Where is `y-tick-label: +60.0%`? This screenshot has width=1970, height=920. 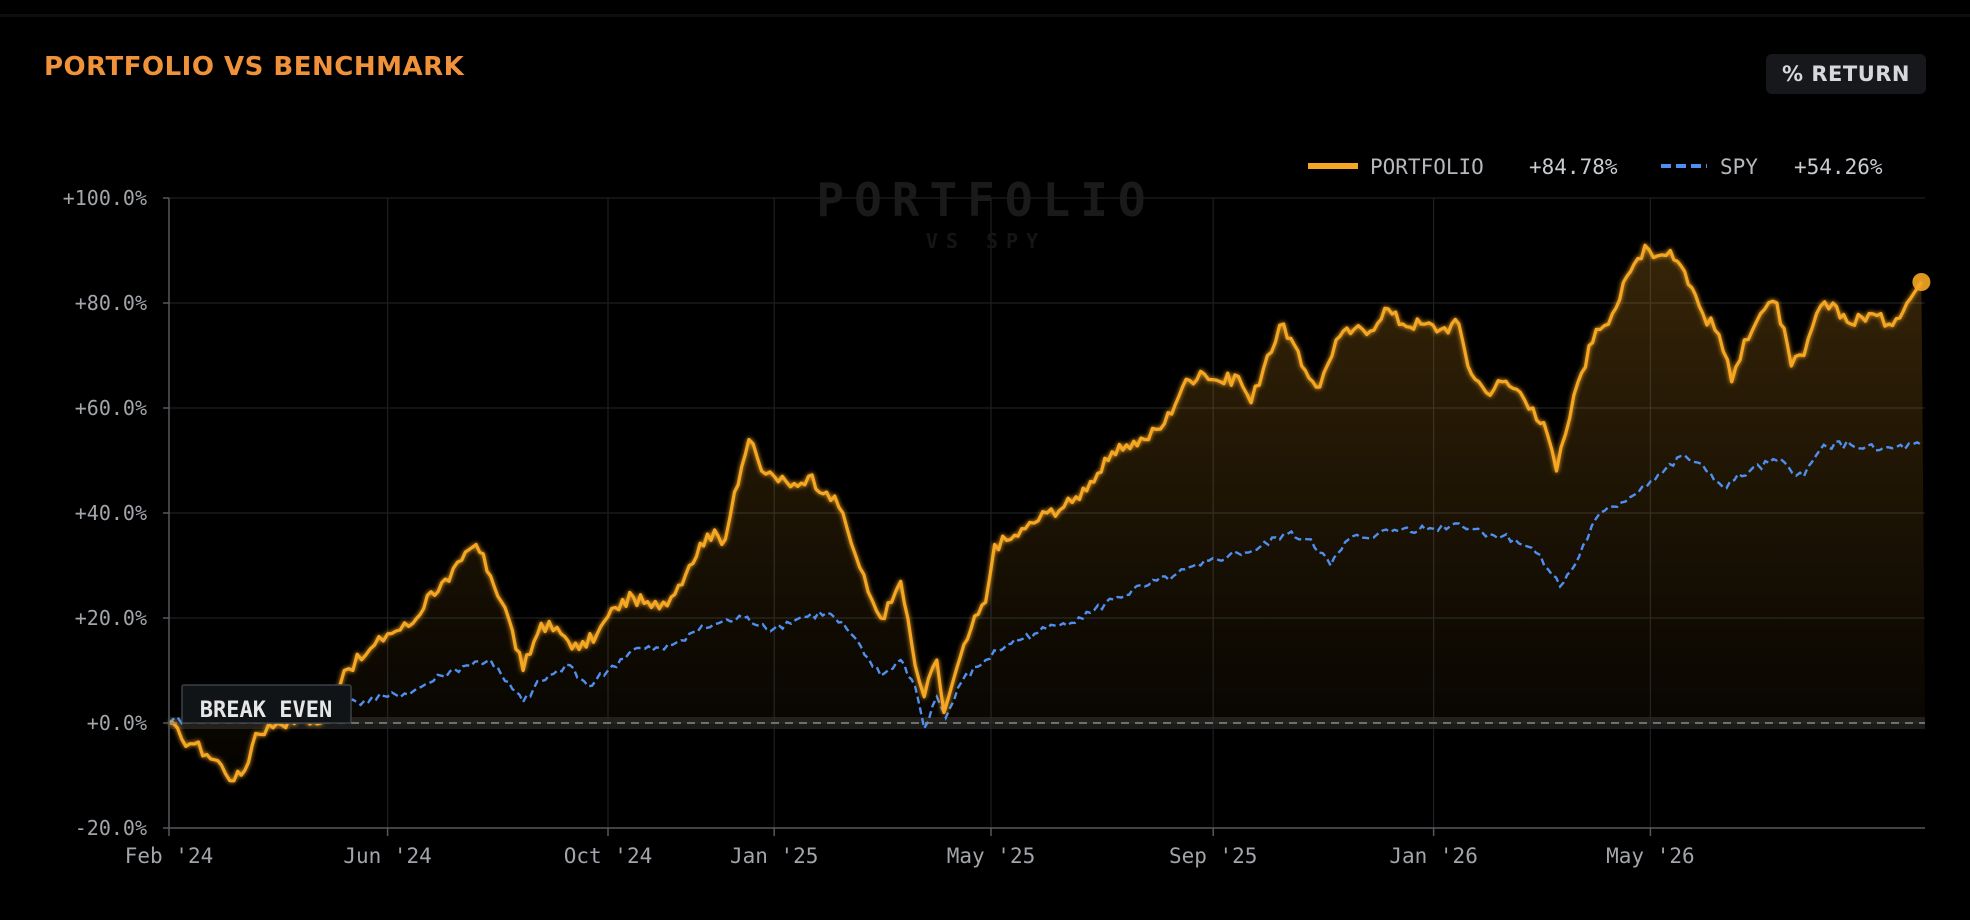 y-tick-label: +60.0% is located at coordinates (111, 408).